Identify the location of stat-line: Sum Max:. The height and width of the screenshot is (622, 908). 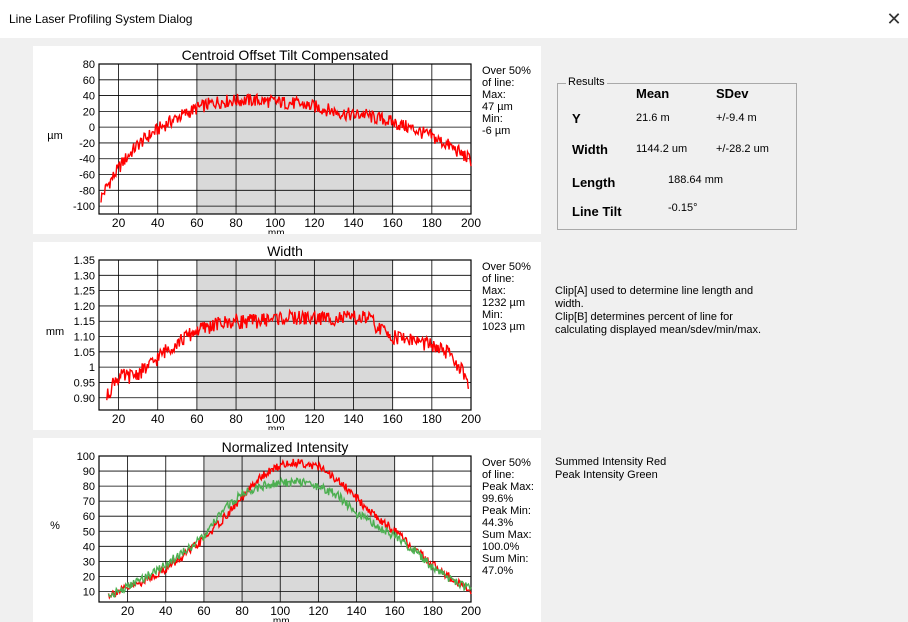
(507, 535).